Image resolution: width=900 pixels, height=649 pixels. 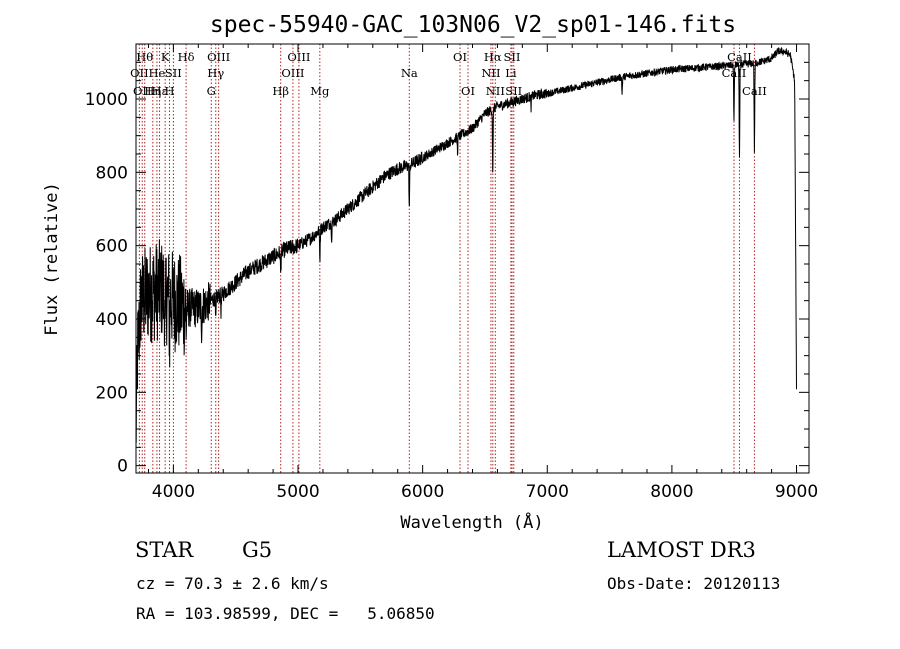 I want to click on x-tick-label: 4000, so click(x=173, y=492).